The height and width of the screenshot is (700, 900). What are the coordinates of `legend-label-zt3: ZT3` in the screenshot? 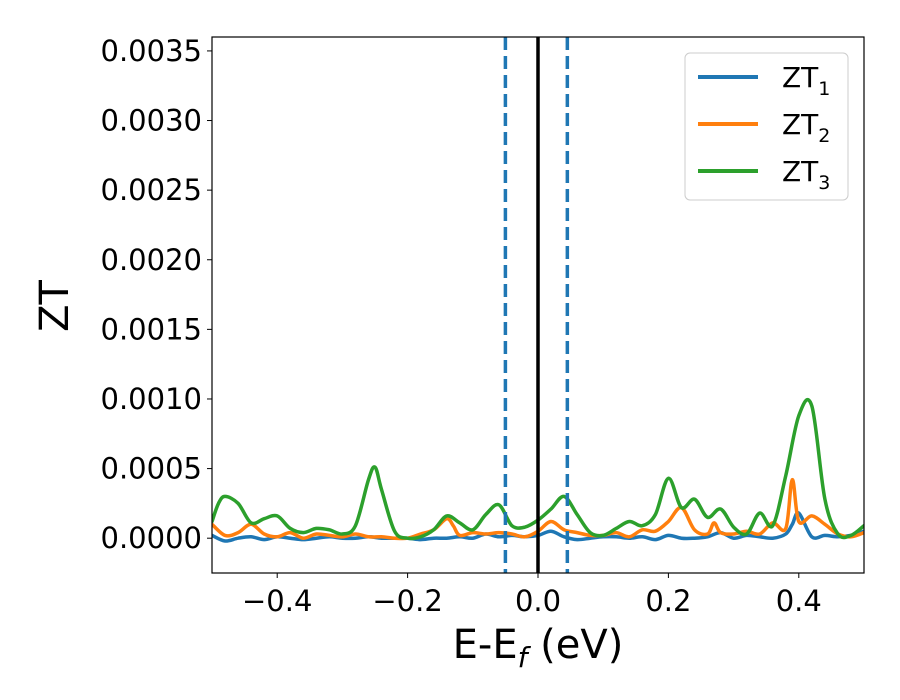 It's located at (806, 174).